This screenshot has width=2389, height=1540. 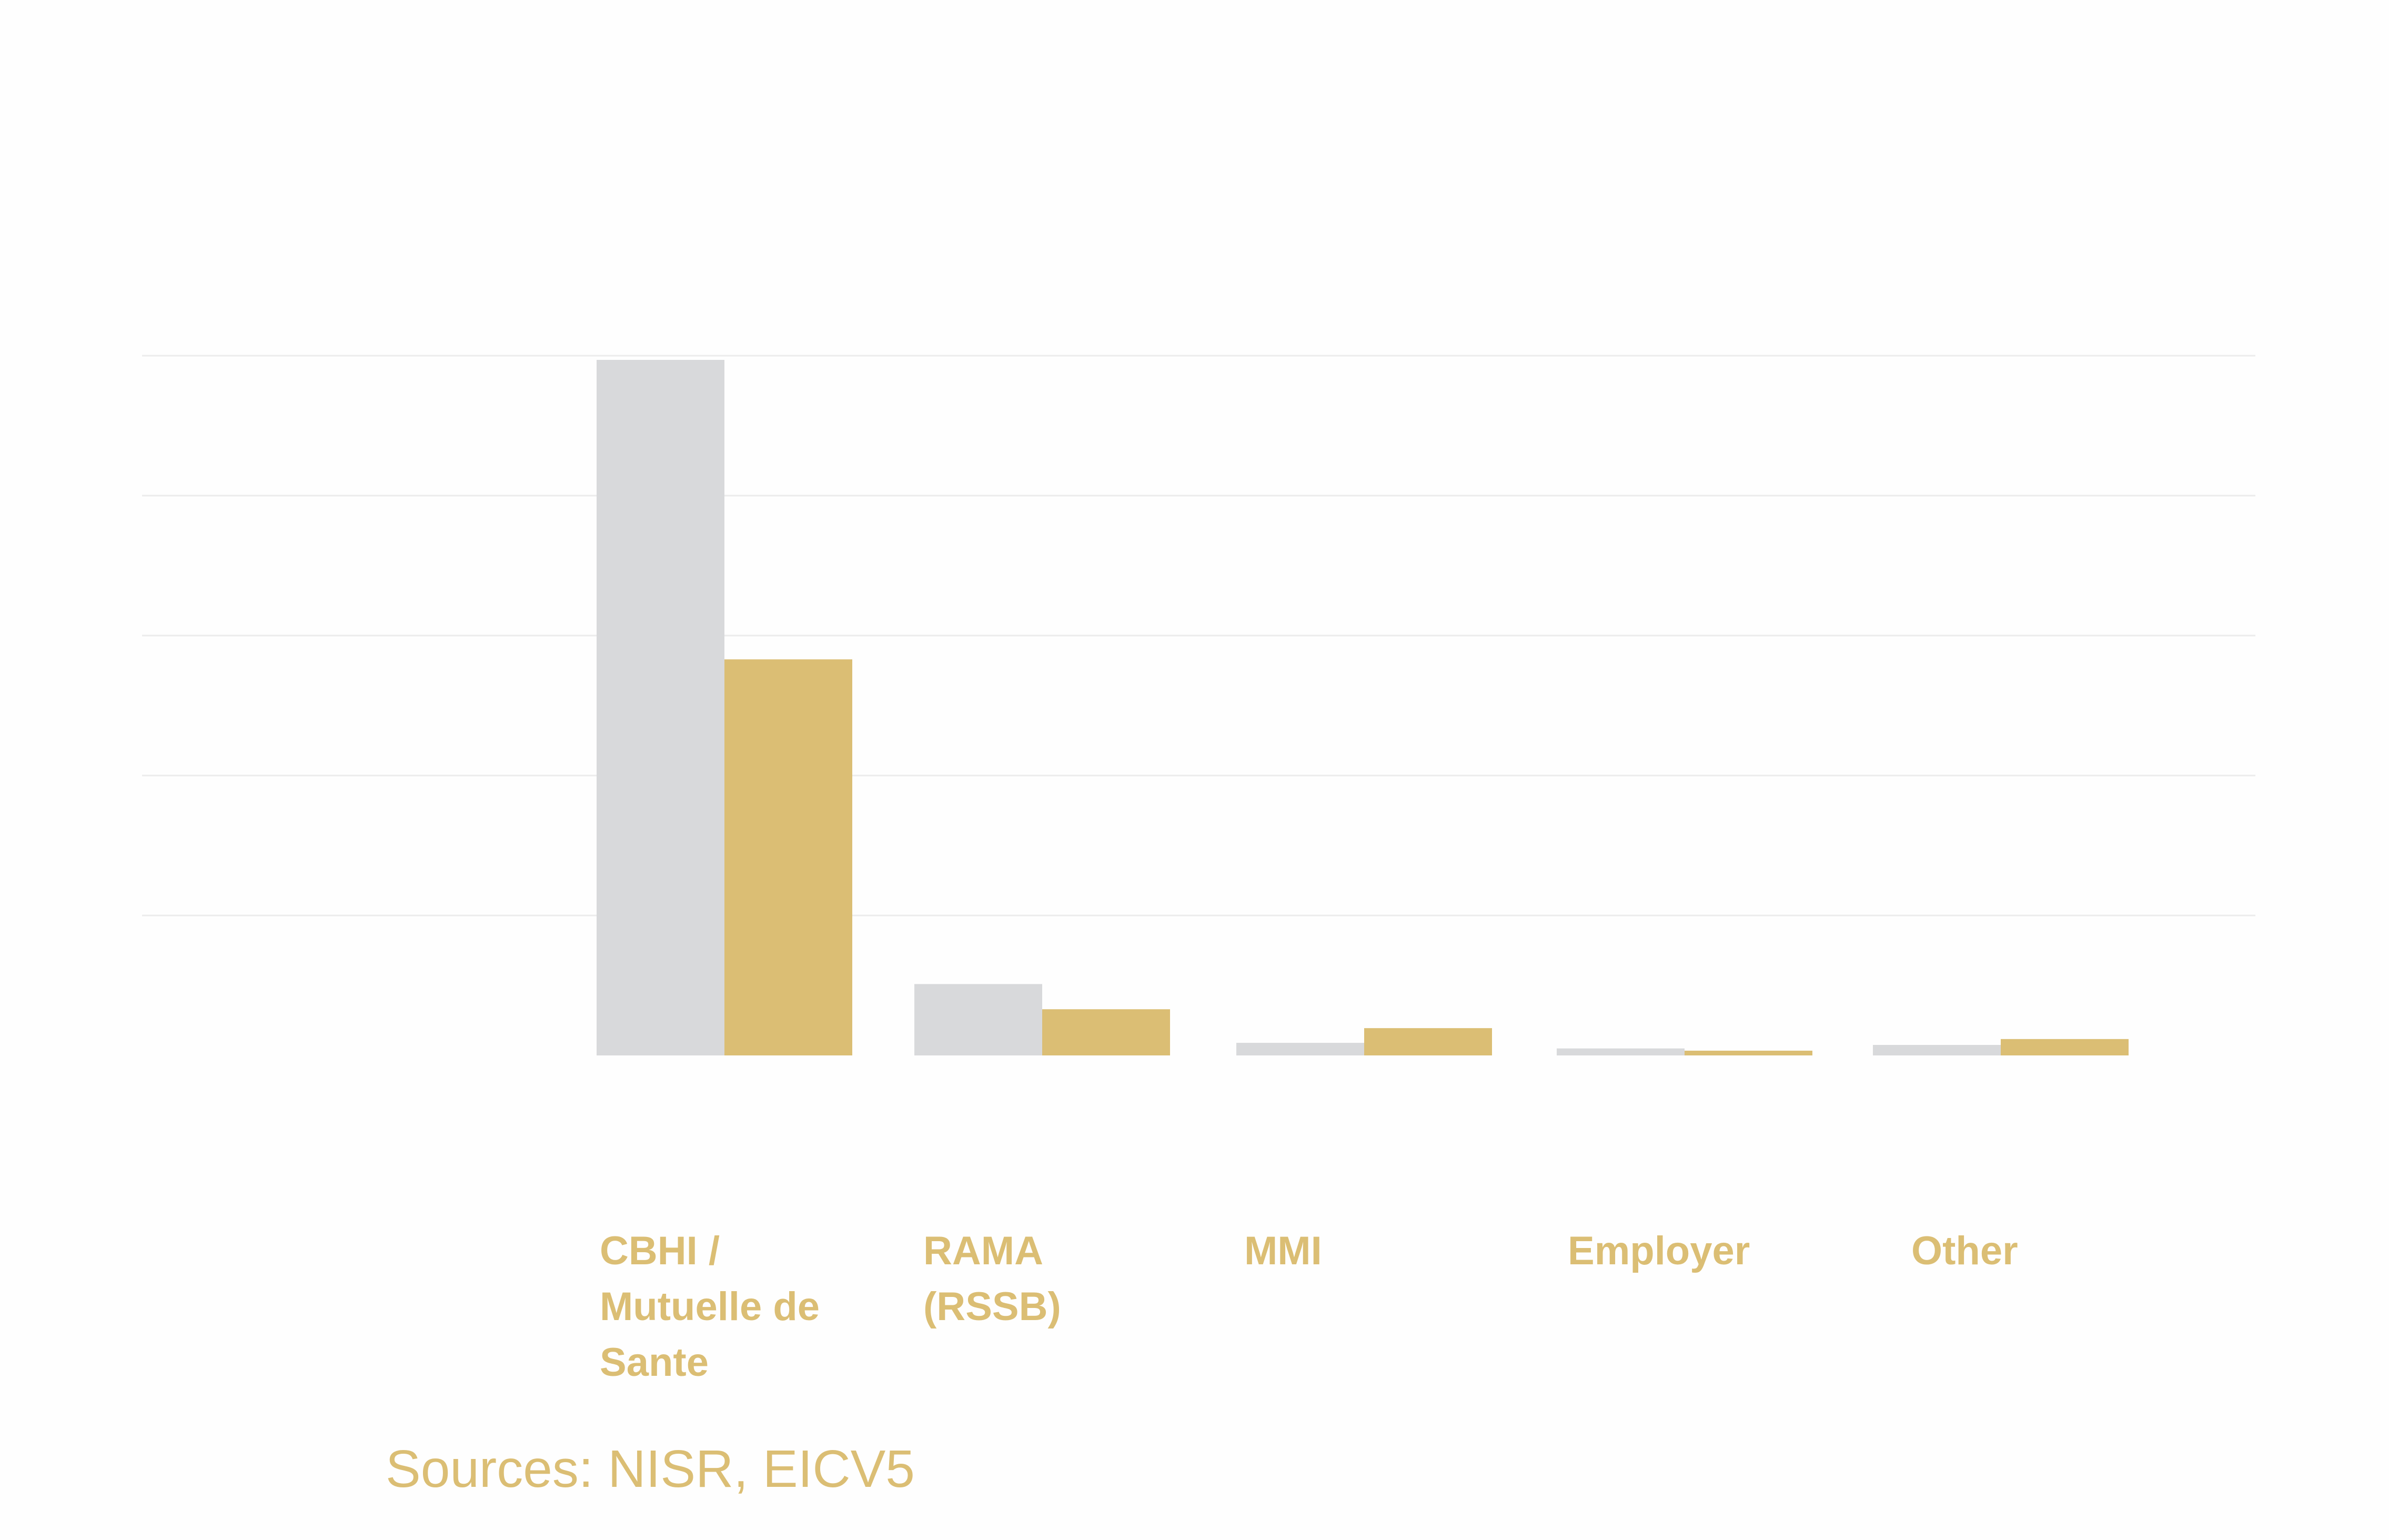 What do you see at coordinates (1659, 1251) in the screenshot?
I see `category-label: Employer` at bounding box center [1659, 1251].